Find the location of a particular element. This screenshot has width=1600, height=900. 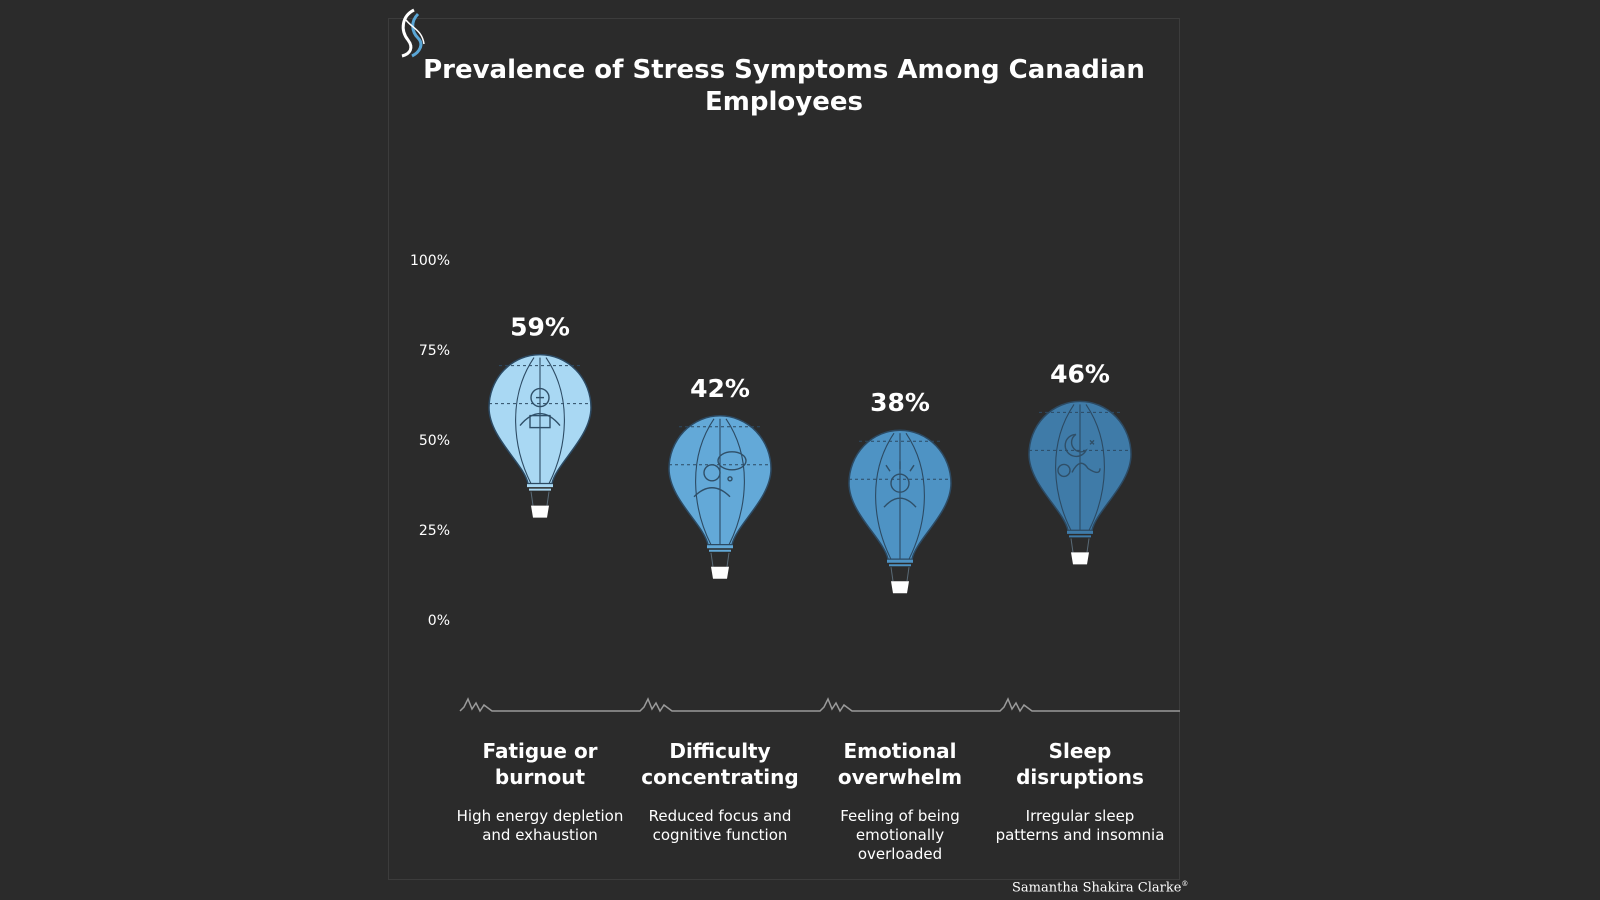

category-title: Emotional overwhelm is located at coordinates (900, 764).